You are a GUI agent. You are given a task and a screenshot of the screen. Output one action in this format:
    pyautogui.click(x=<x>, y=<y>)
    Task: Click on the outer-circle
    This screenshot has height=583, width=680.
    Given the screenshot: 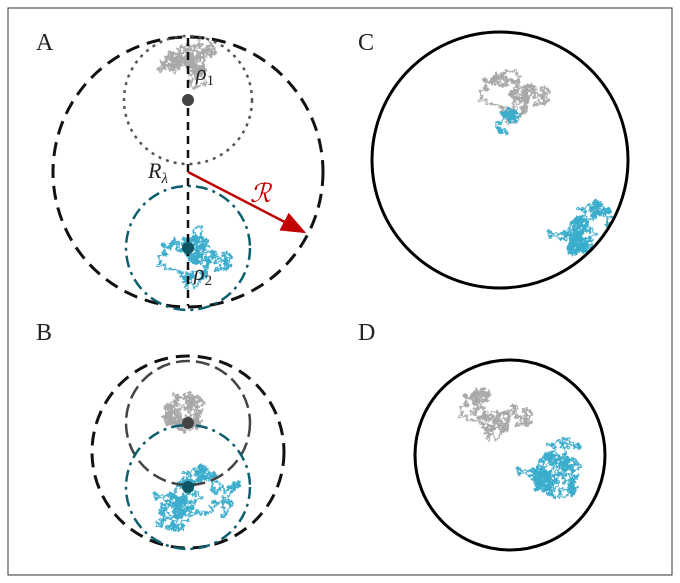 What is the action you would take?
    pyautogui.click(x=188, y=452)
    